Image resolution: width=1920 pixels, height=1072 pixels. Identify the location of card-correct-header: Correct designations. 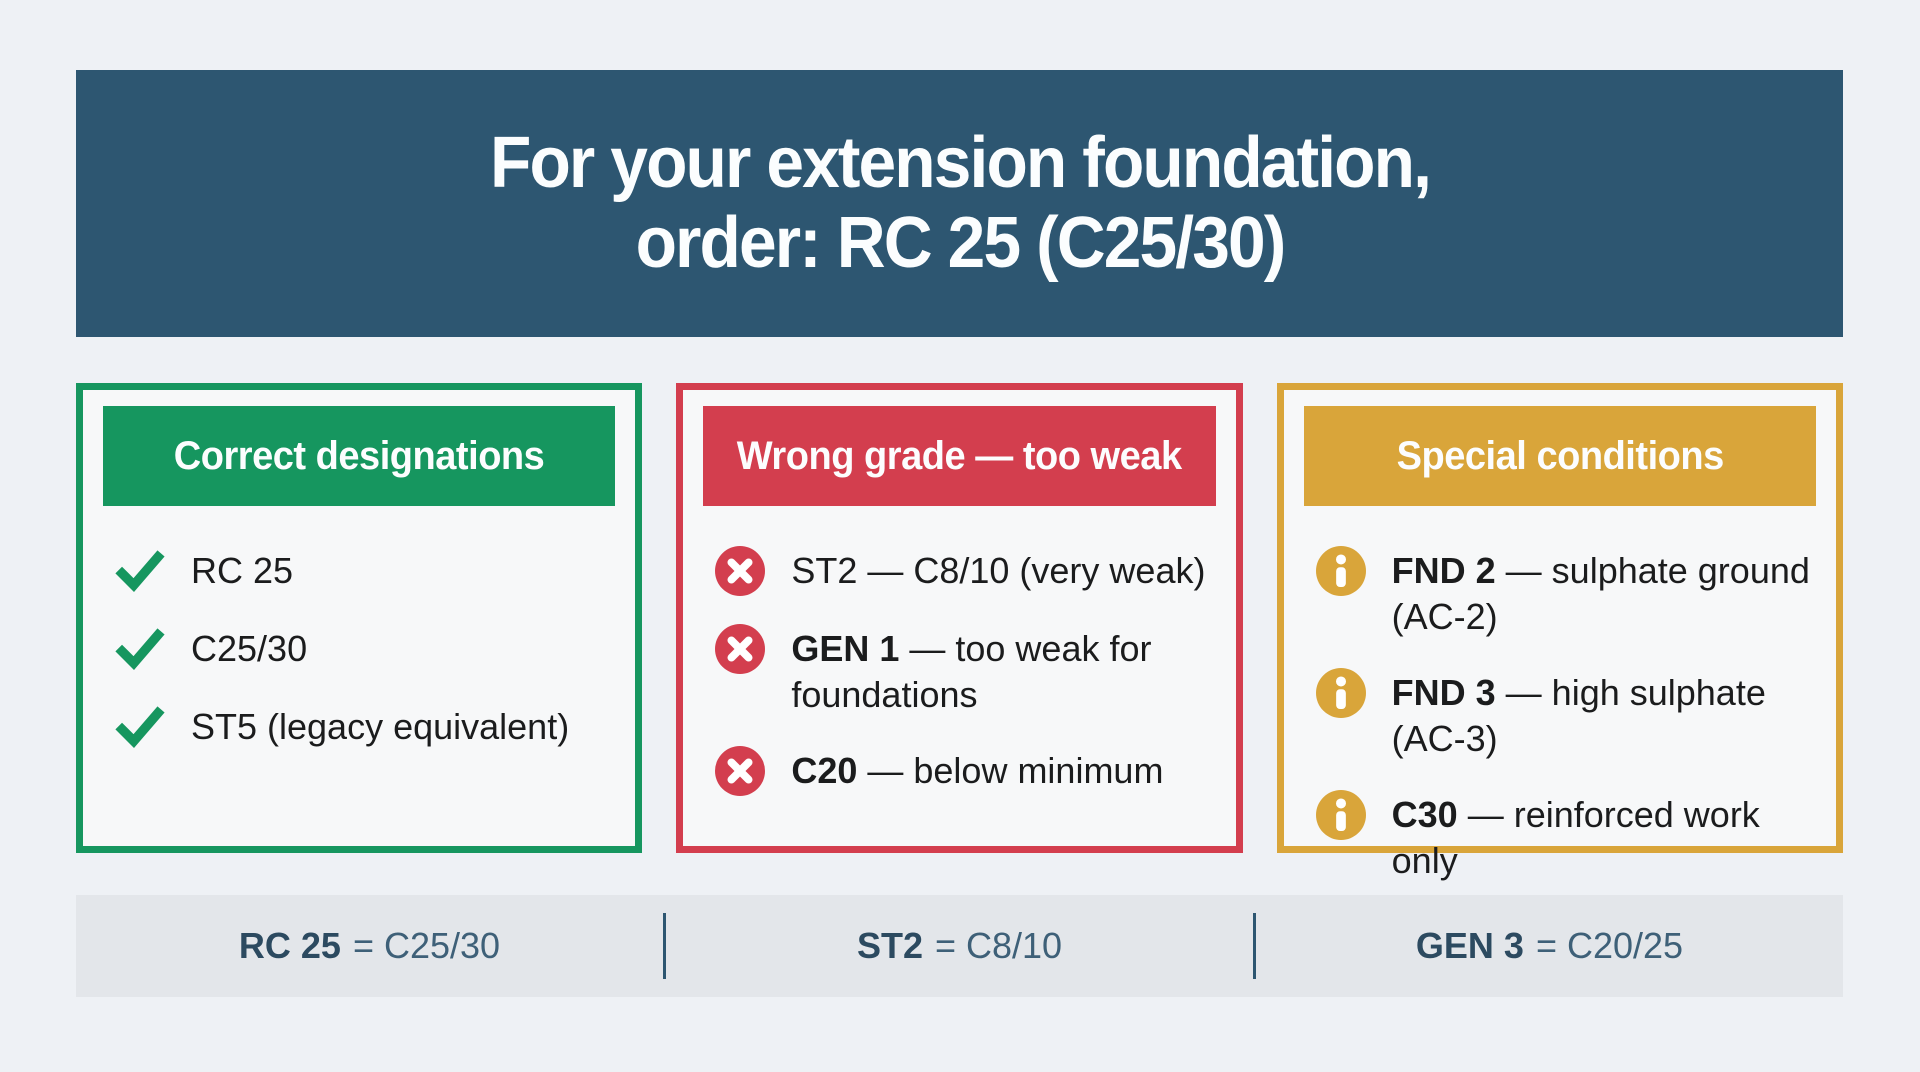
(359, 456).